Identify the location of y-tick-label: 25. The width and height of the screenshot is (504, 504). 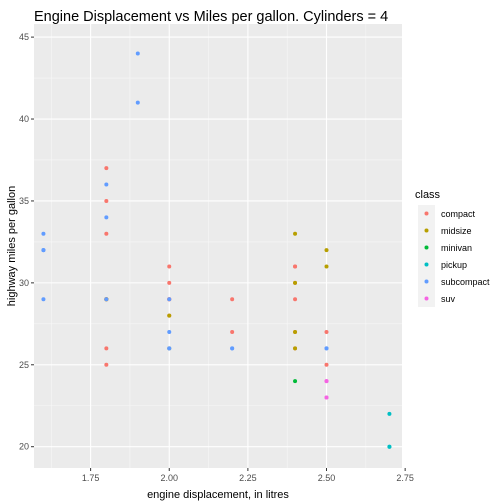
(24, 365).